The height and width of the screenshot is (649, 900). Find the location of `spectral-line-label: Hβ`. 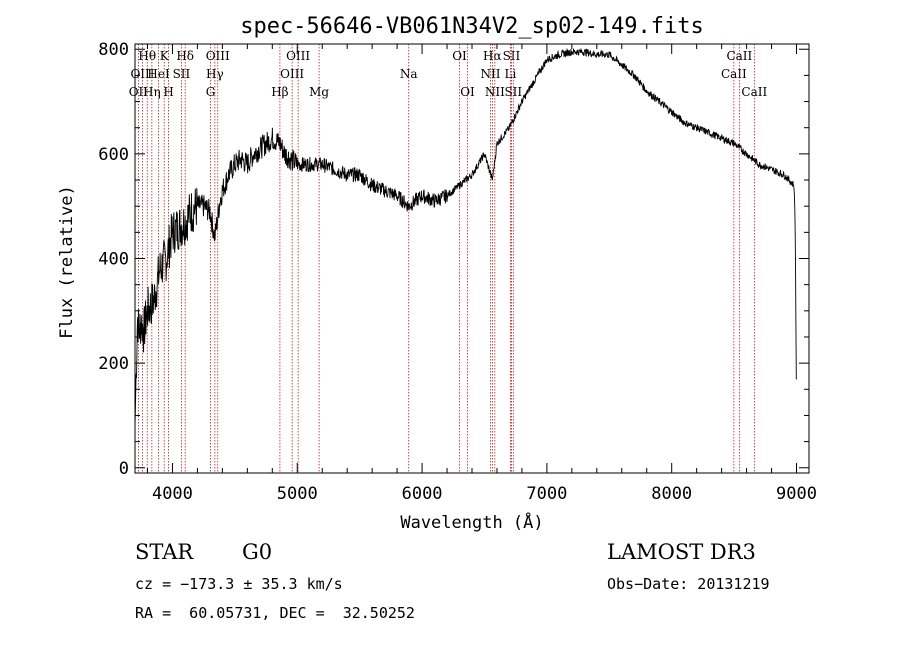

spectral-line-label: Hβ is located at coordinates (279, 92).